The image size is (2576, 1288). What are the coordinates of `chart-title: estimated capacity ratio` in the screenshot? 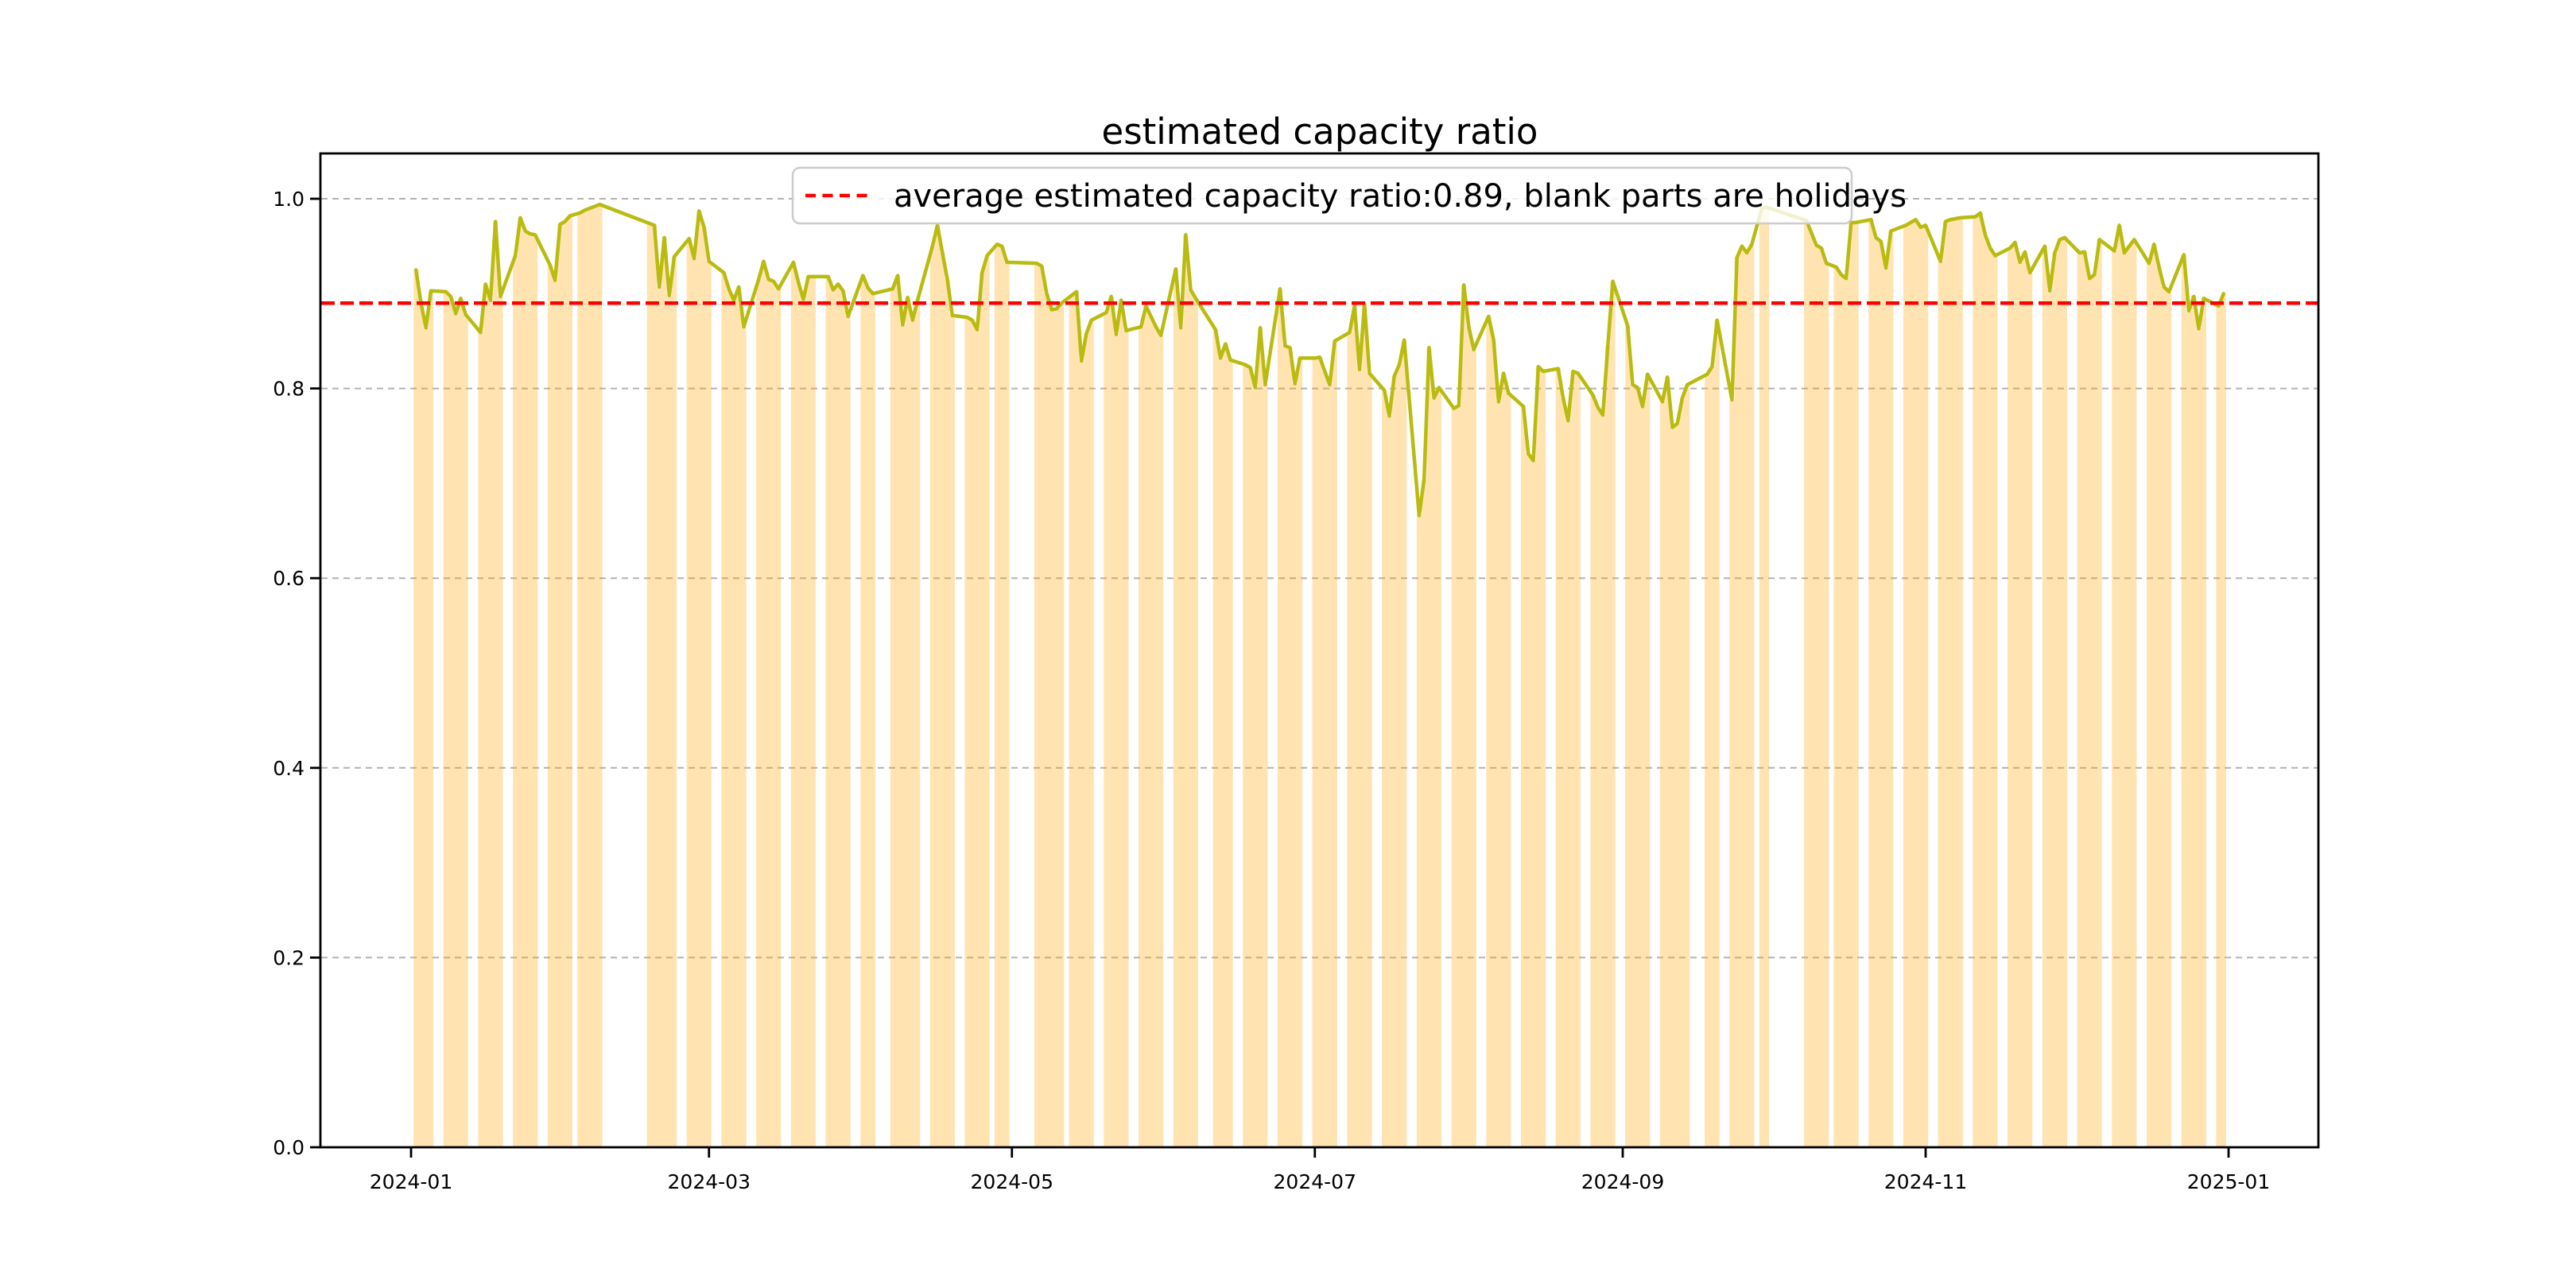 It's located at (1320, 132).